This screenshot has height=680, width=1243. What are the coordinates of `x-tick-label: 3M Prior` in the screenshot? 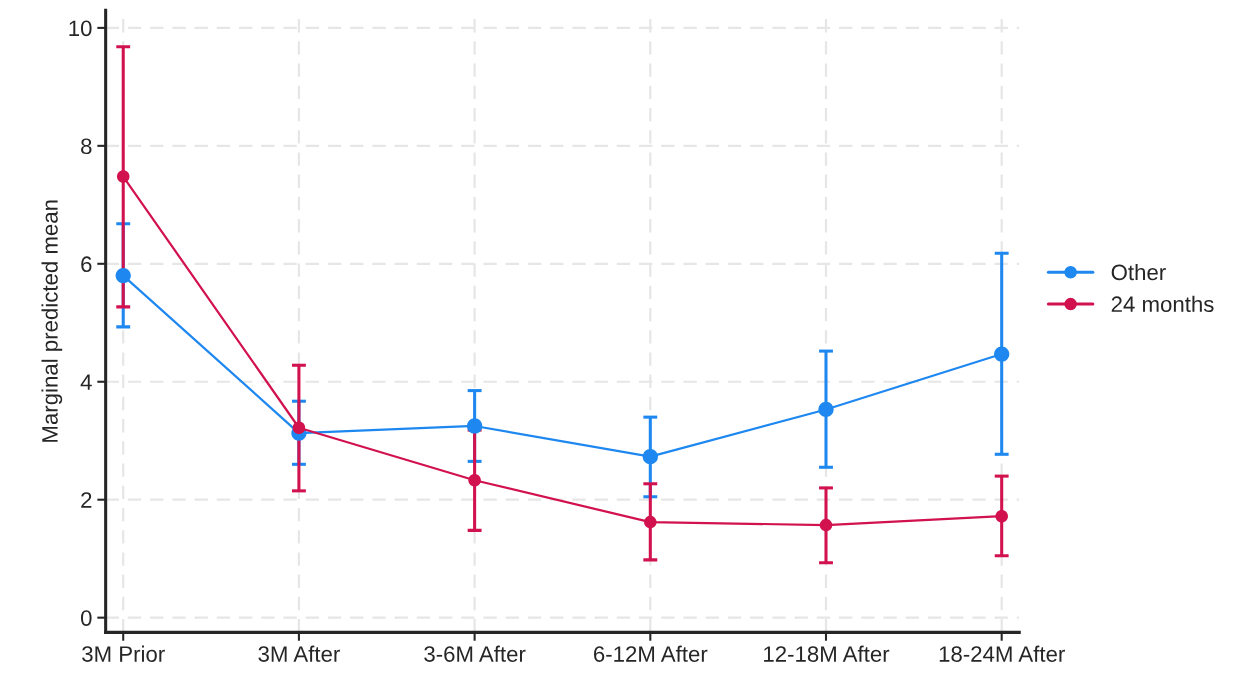 It's located at (123, 653).